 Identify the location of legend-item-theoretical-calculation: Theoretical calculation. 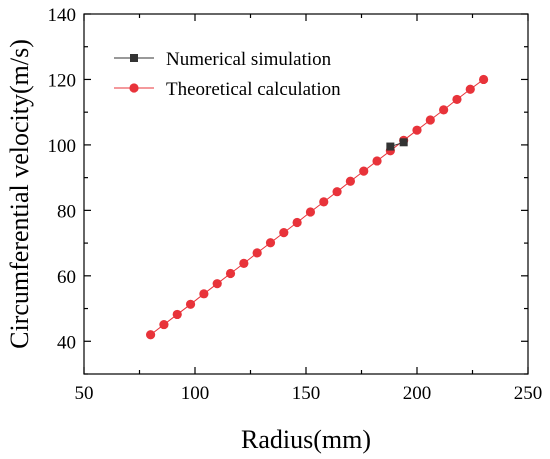
(227, 89).